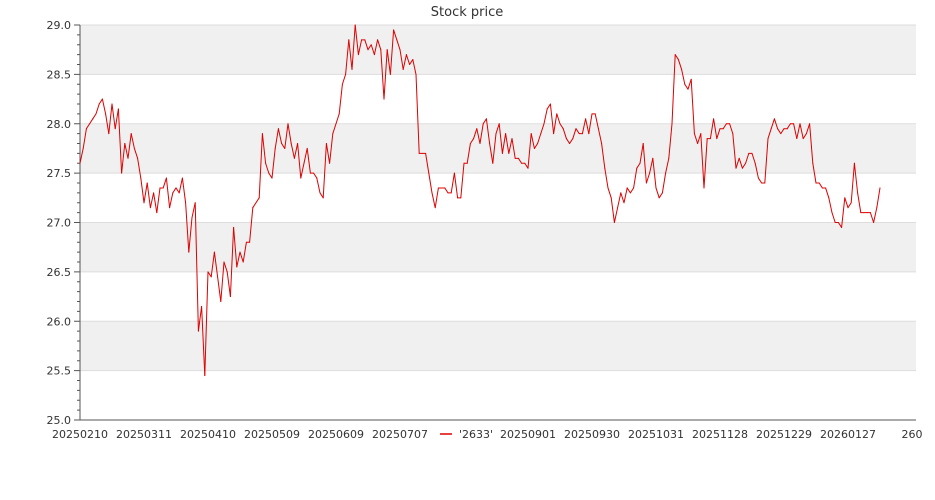 The width and height of the screenshot is (935, 500). Describe the element at coordinates (476, 434) in the screenshot. I see `legend-label: '2633'` at that location.